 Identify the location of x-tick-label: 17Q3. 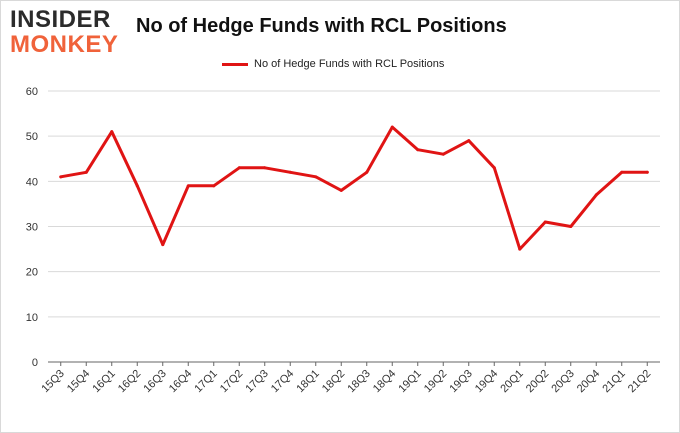
(257, 382).